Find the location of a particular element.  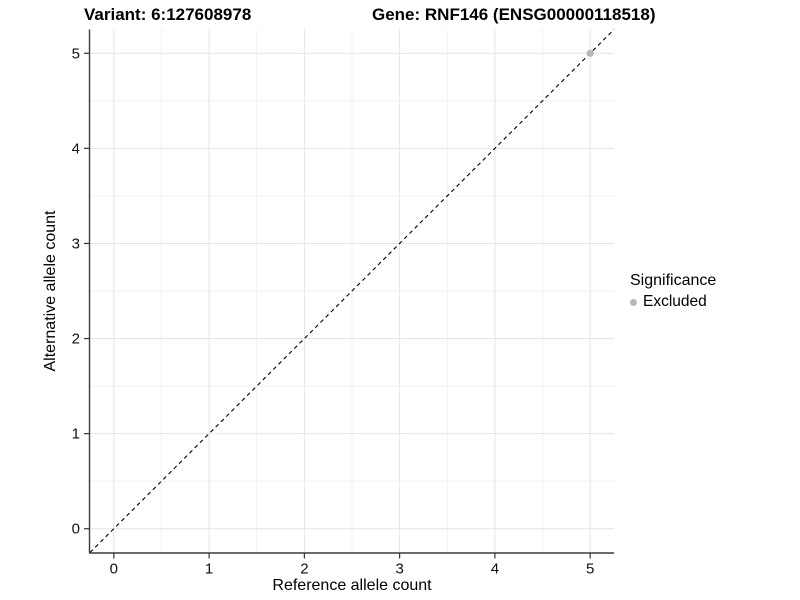

x-tick-label: 3 is located at coordinates (399, 569).